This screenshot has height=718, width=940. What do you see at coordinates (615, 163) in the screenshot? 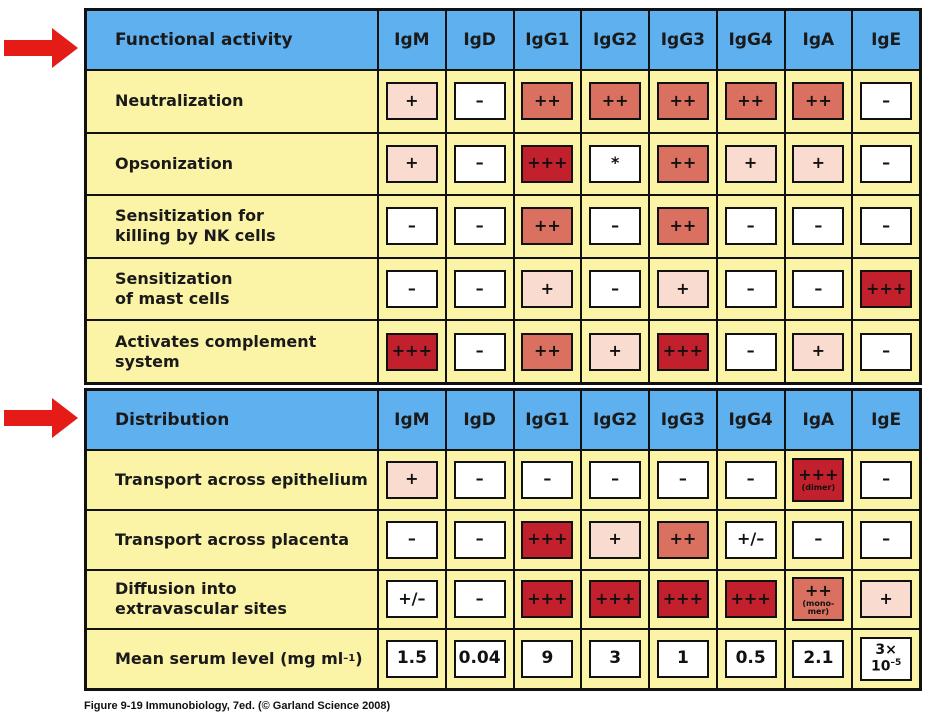
I see `activity-level-box: *` at bounding box center [615, 163].